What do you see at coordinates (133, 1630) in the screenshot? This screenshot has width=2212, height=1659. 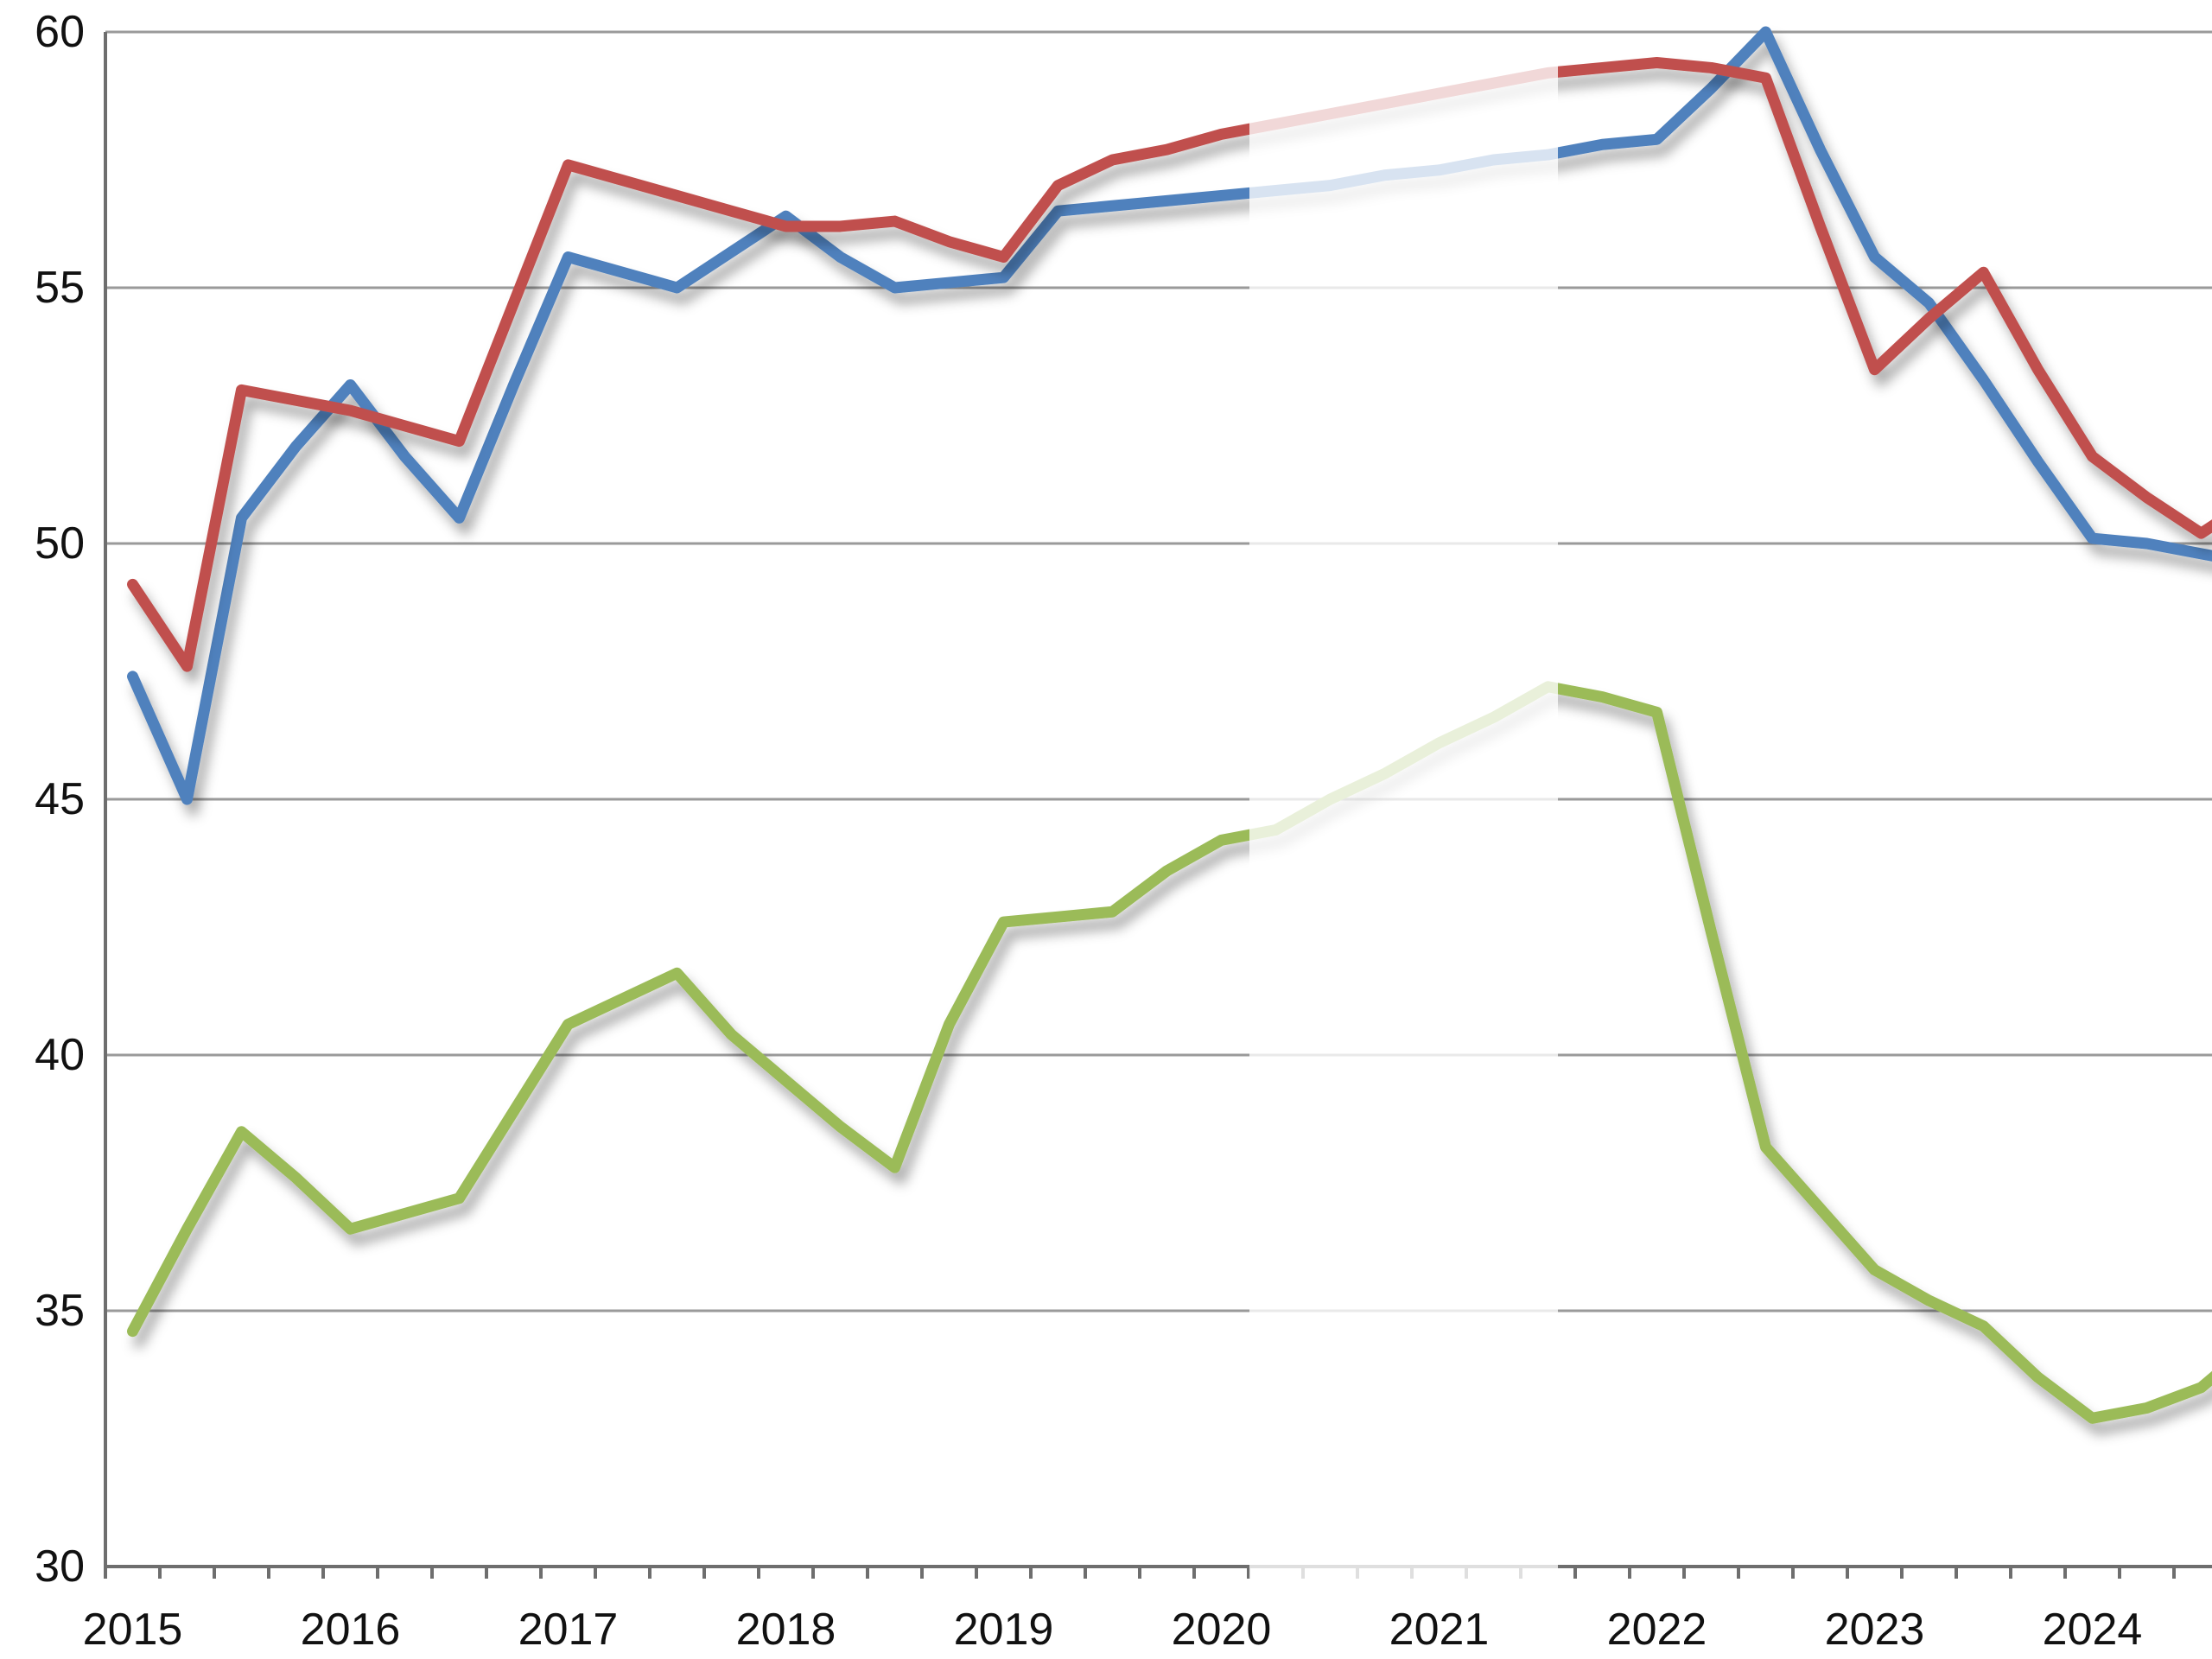 I see `x-tick-label-2015: 2015` at bounding box center [133, 1630].